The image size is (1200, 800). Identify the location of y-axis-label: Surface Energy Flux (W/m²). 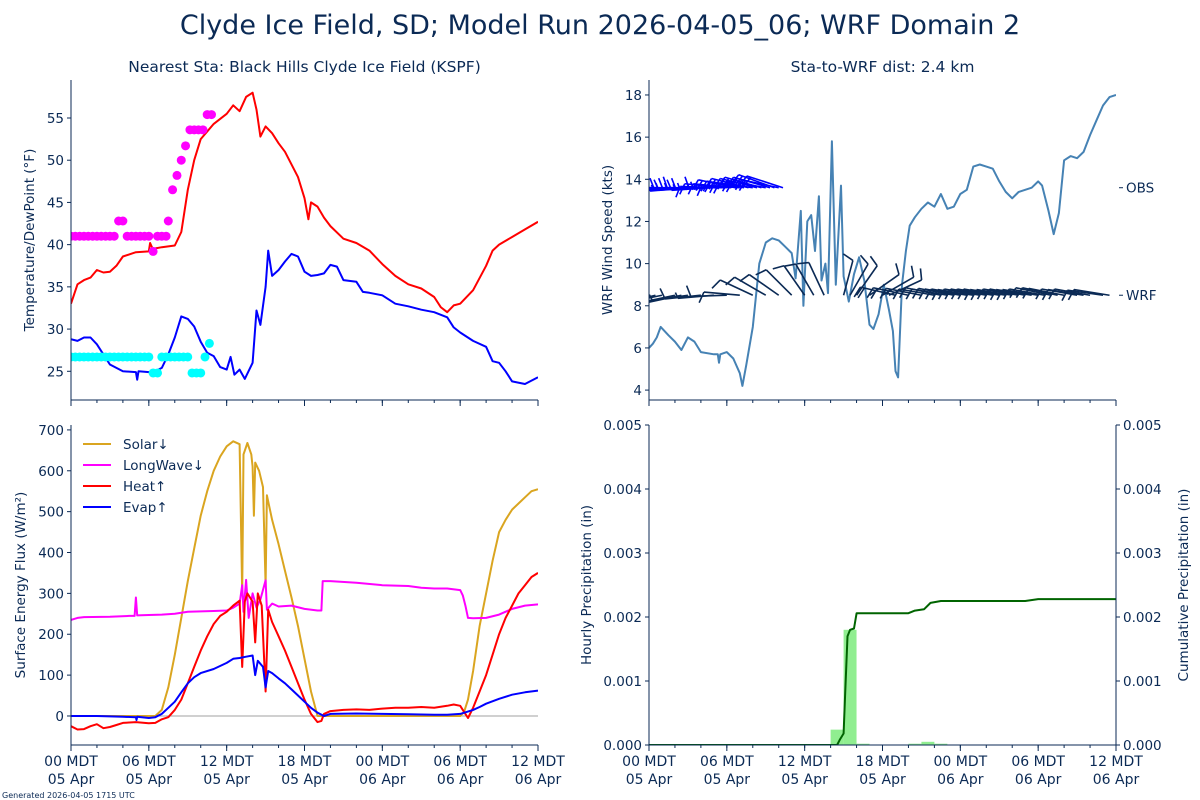
(21, 585).